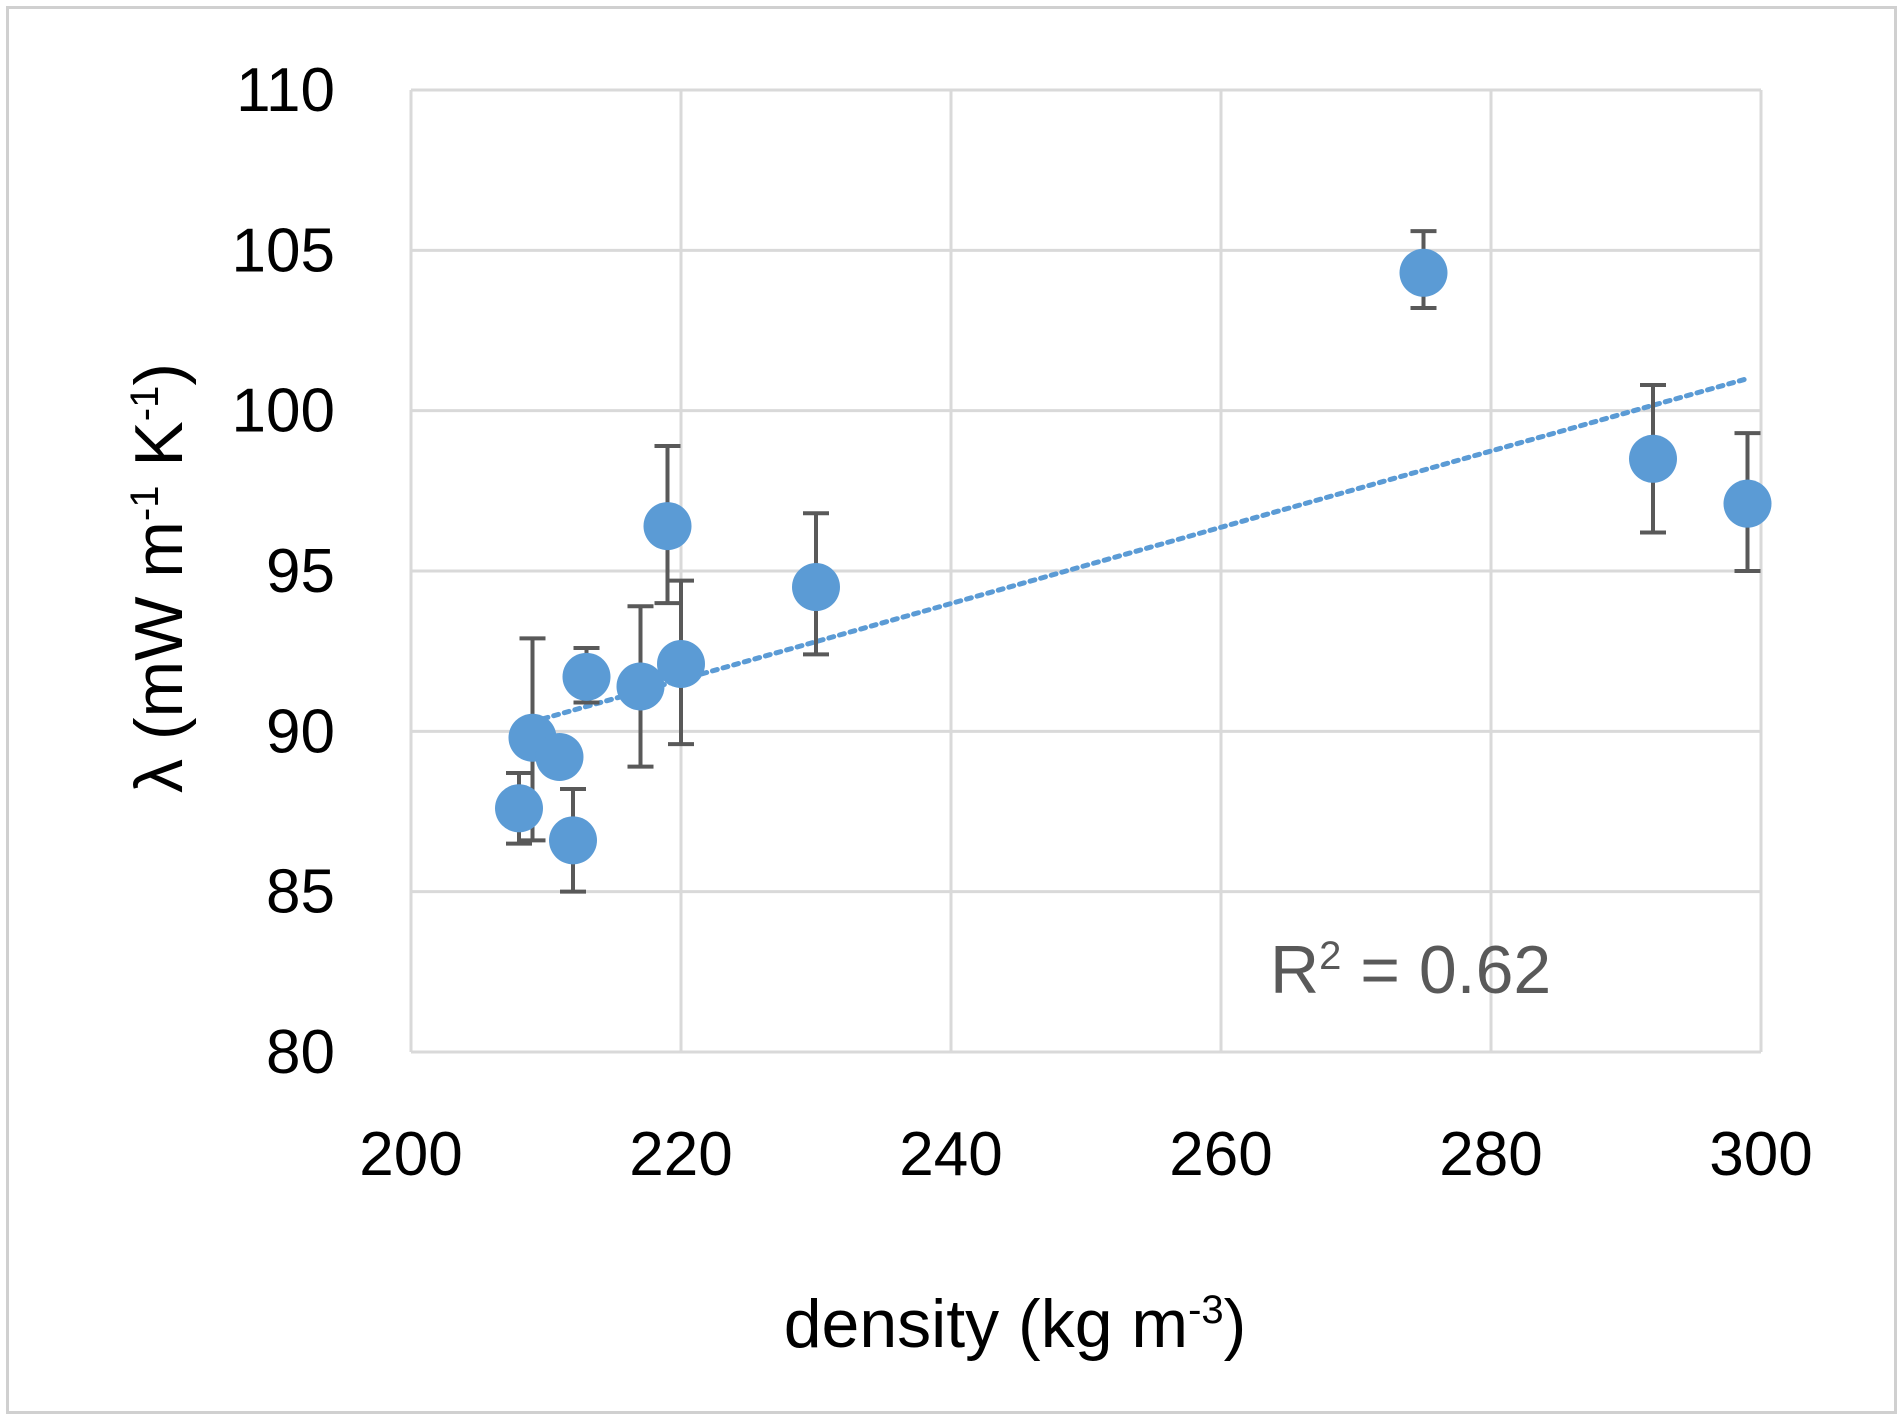 This screenshot has width=1903, height=1420. What do you see at coordinates (283, 250) in the screenshot?
I see `y-tick-label: 105` at bounding box center [283, 250].